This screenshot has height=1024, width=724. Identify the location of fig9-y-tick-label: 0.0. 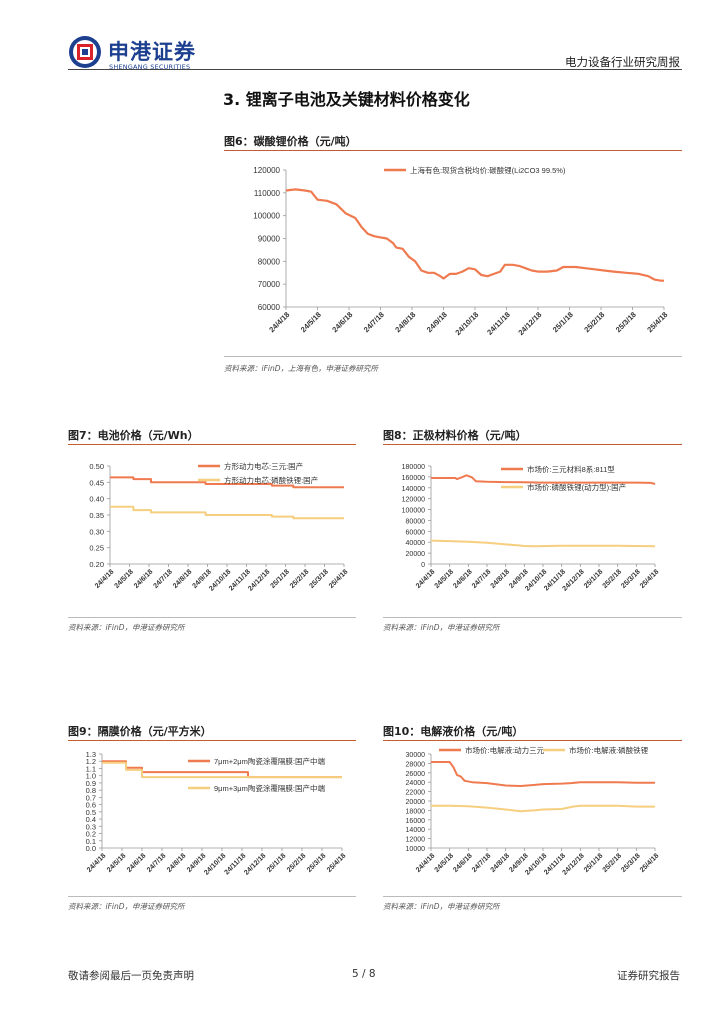
(91, 848).